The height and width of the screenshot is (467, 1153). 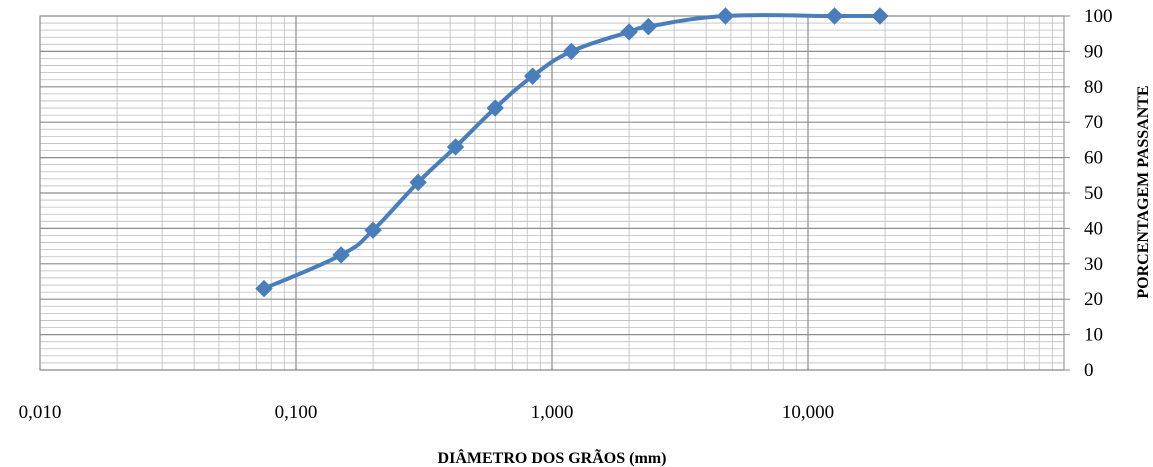 I want to click on x-tick-label: 10,000, so click(x=808, y=412).